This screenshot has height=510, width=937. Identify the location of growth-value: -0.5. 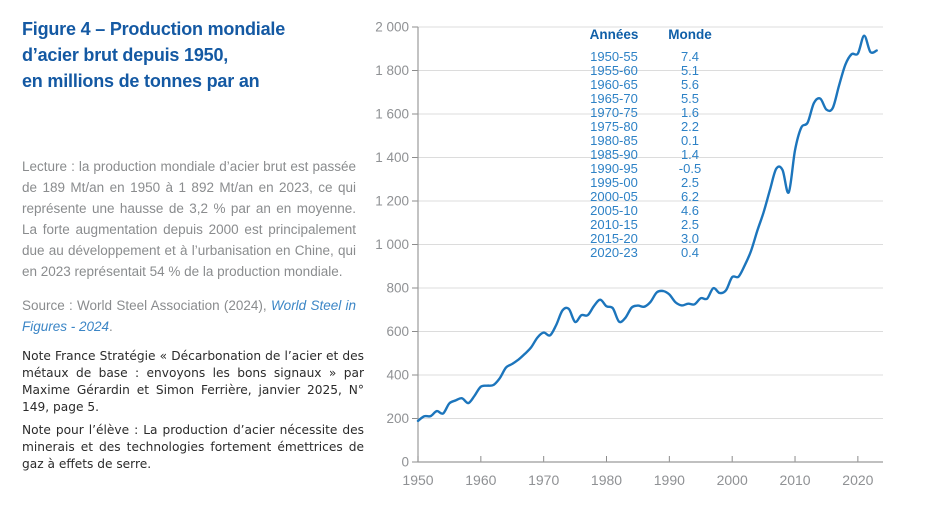
(690, 168).